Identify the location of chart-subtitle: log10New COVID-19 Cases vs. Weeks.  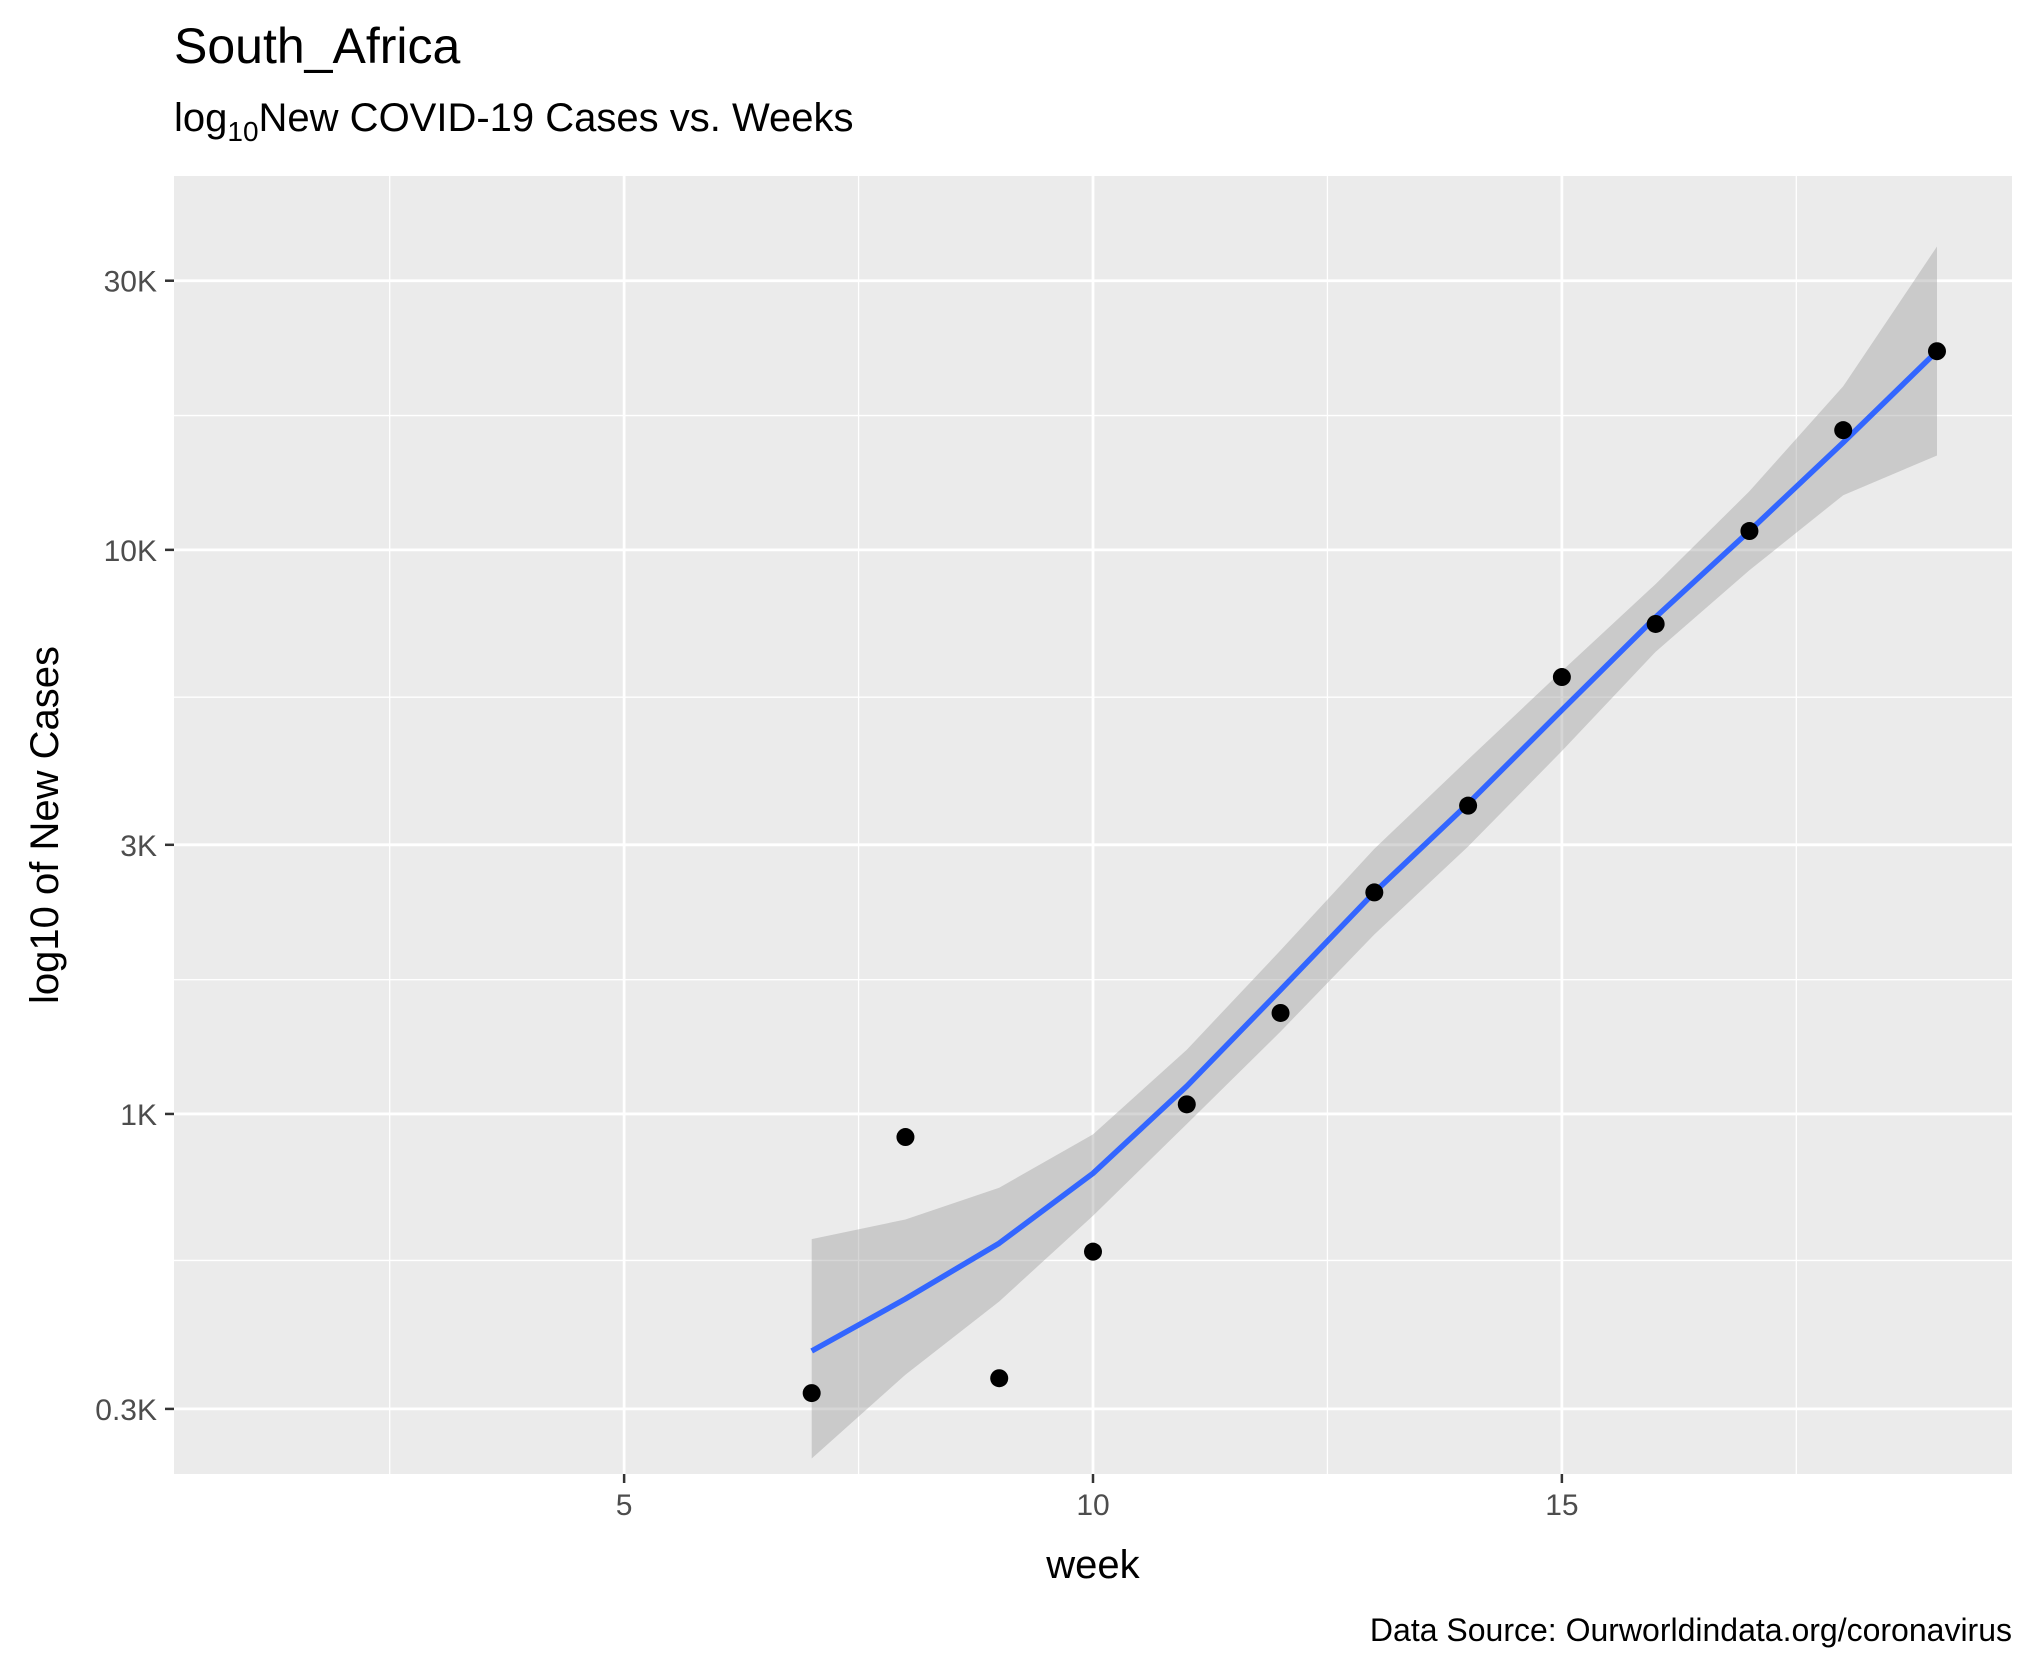
(514, 121).